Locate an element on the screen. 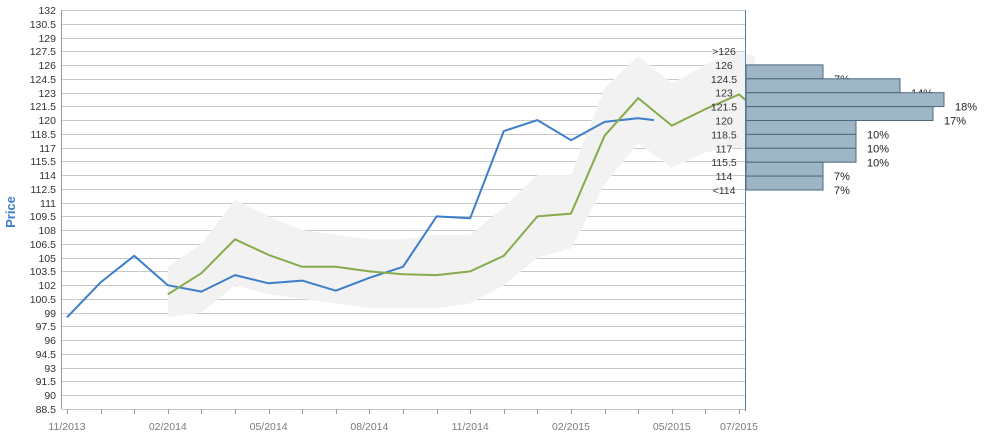  histogram-bin-label: 118.5 is located at coordinates (724, 135).